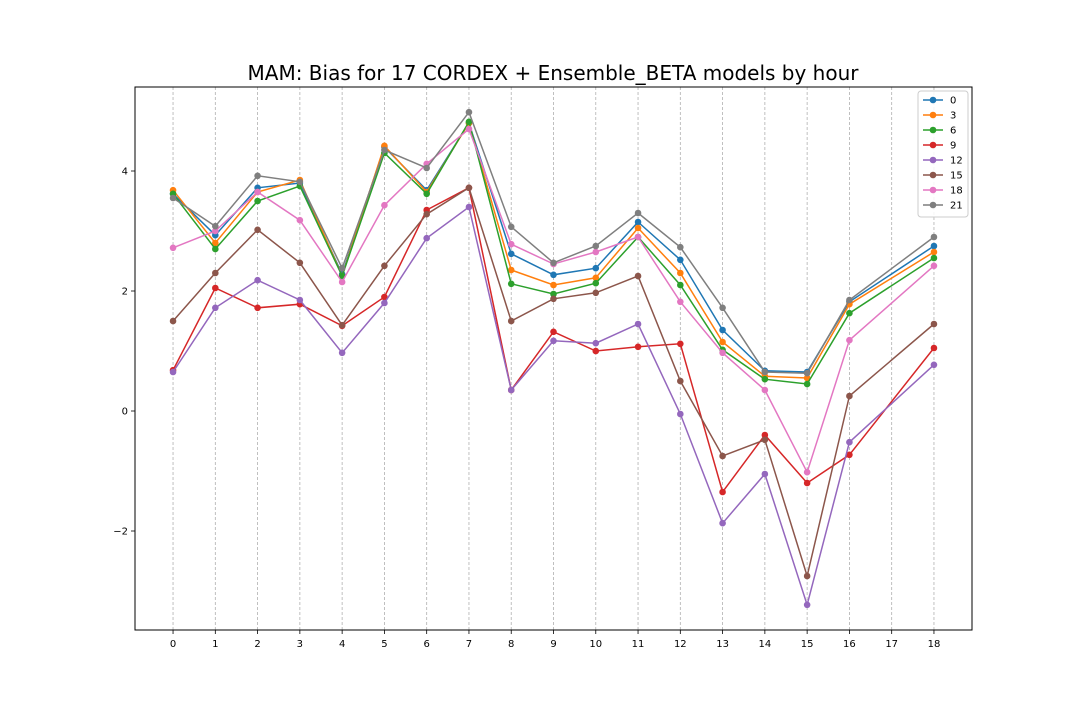 The image size is (1080, 720). What do you see at coordinates (595, 644) in the screenshot?
I see `x-tick-label: 10` at bounding box center [595, 644].